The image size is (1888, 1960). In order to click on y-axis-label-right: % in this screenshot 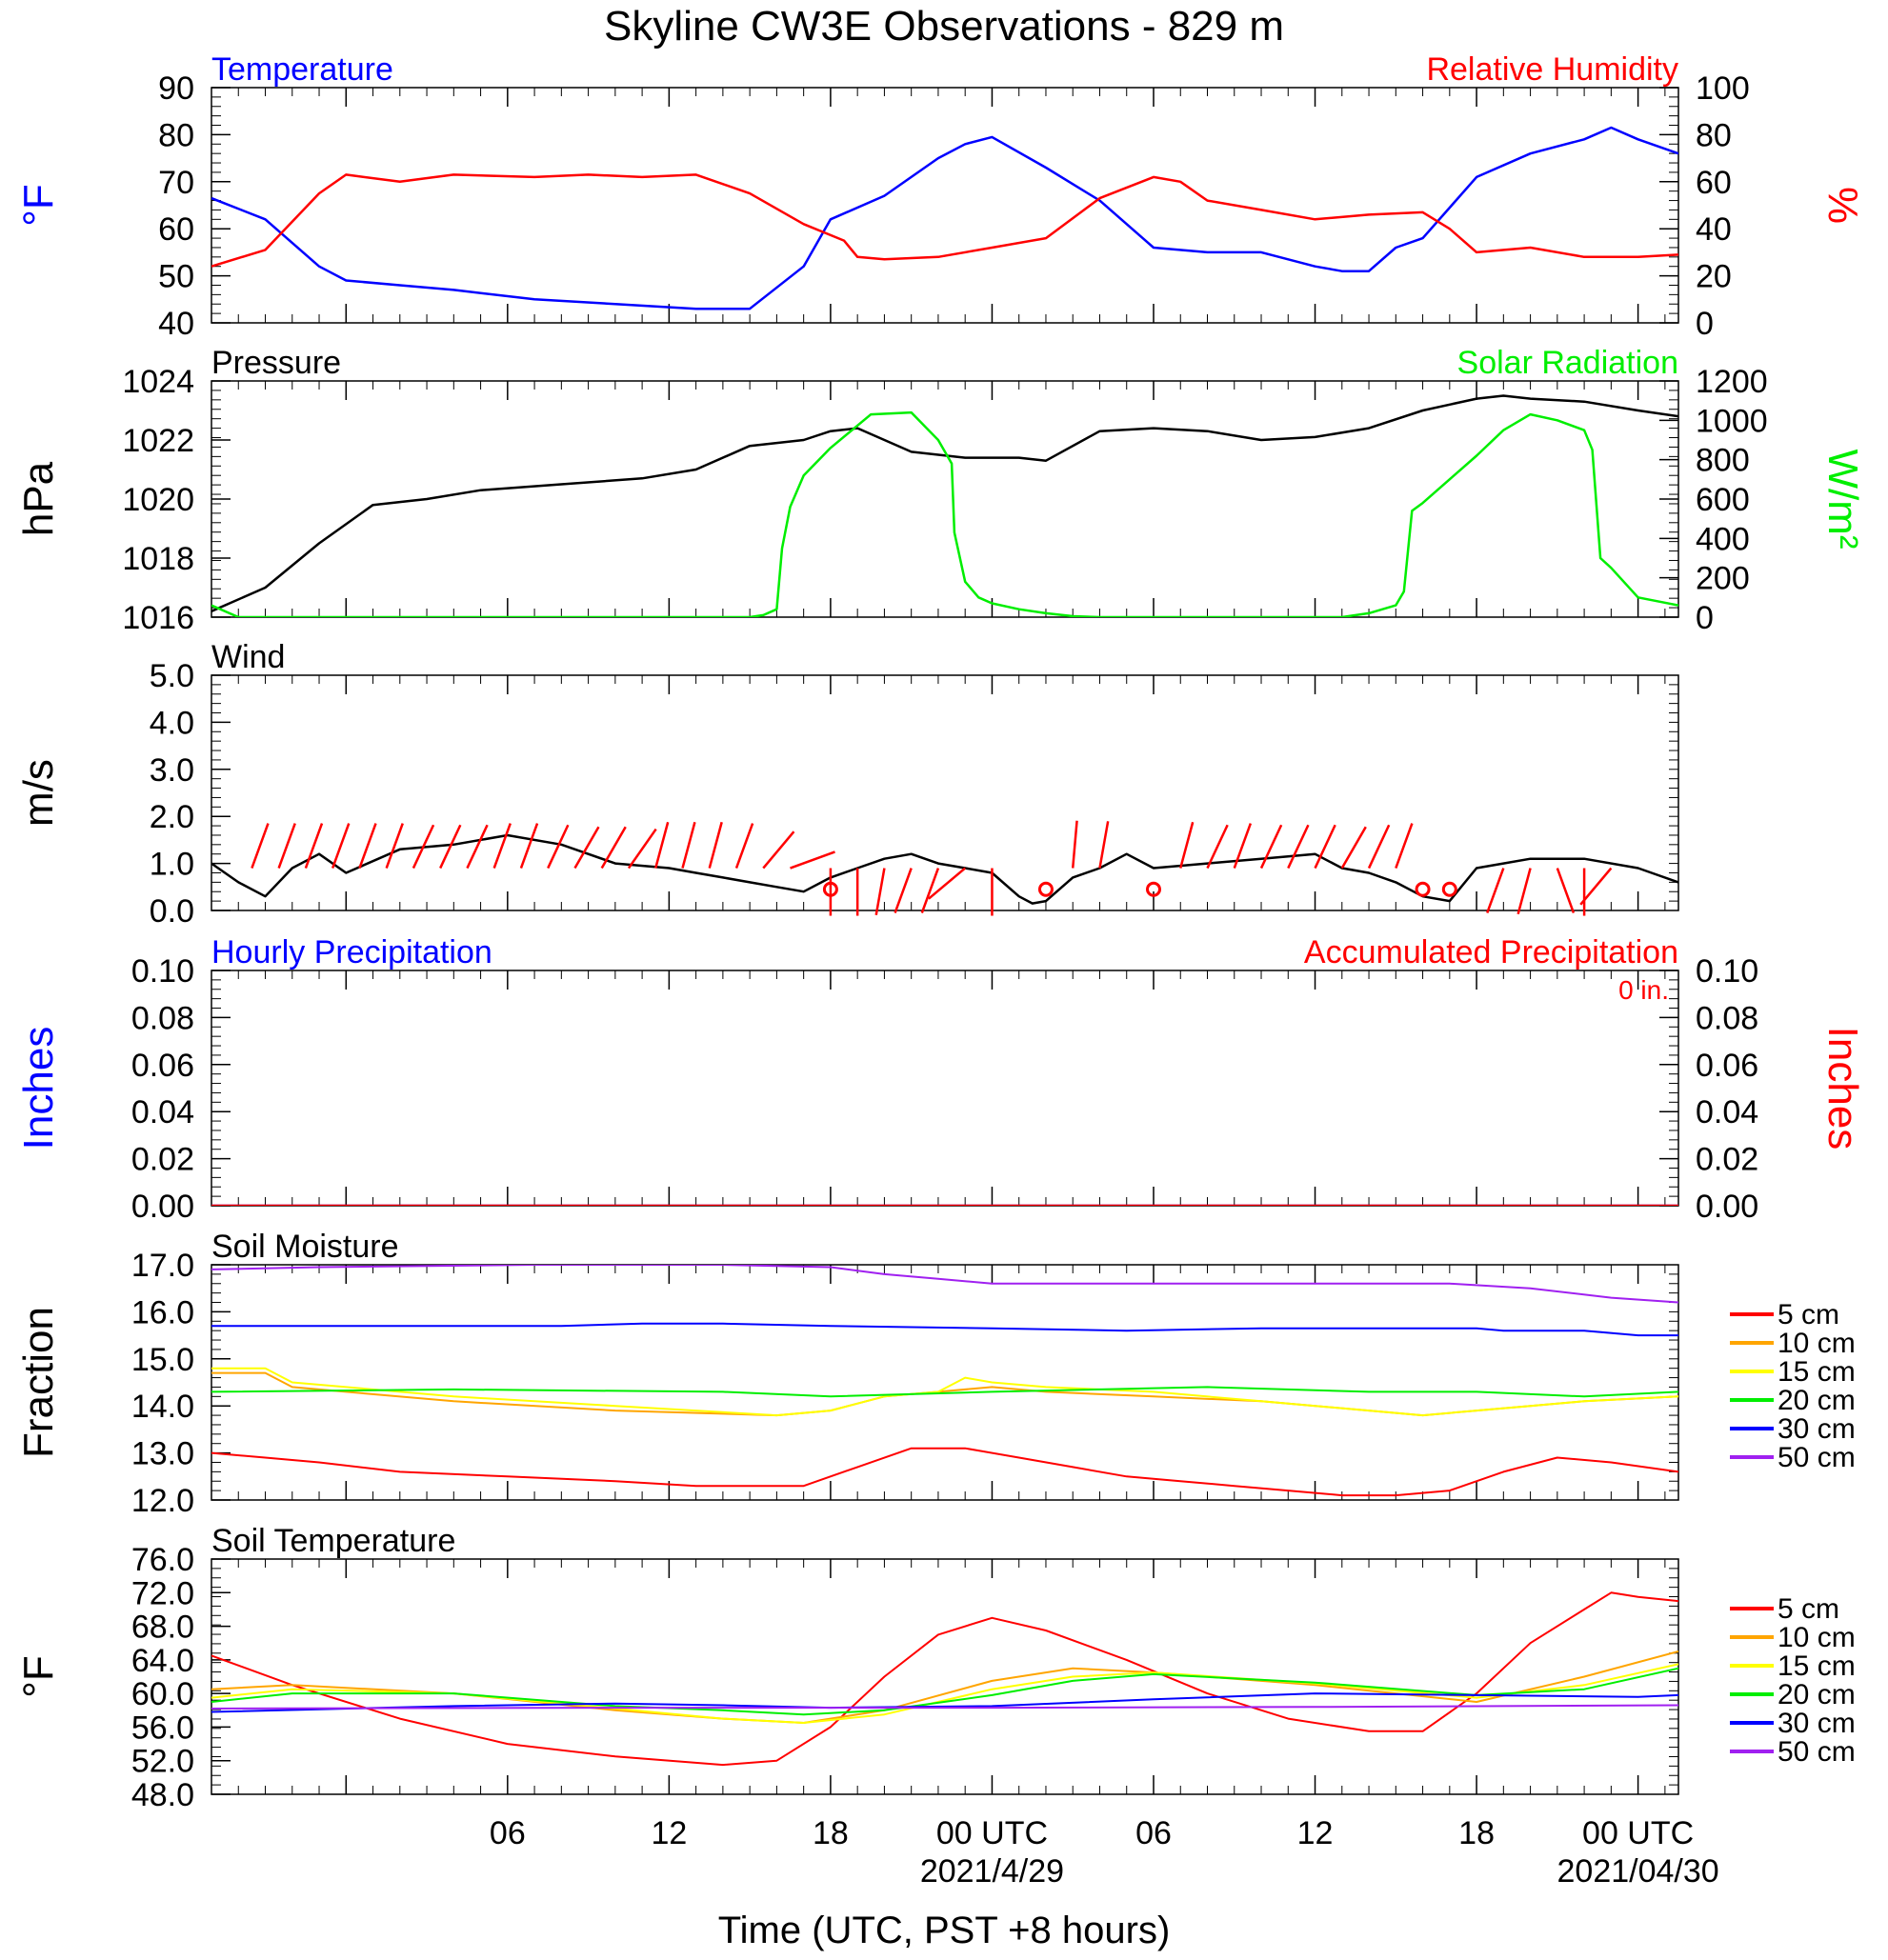, I will do `click(1842, 205)`.